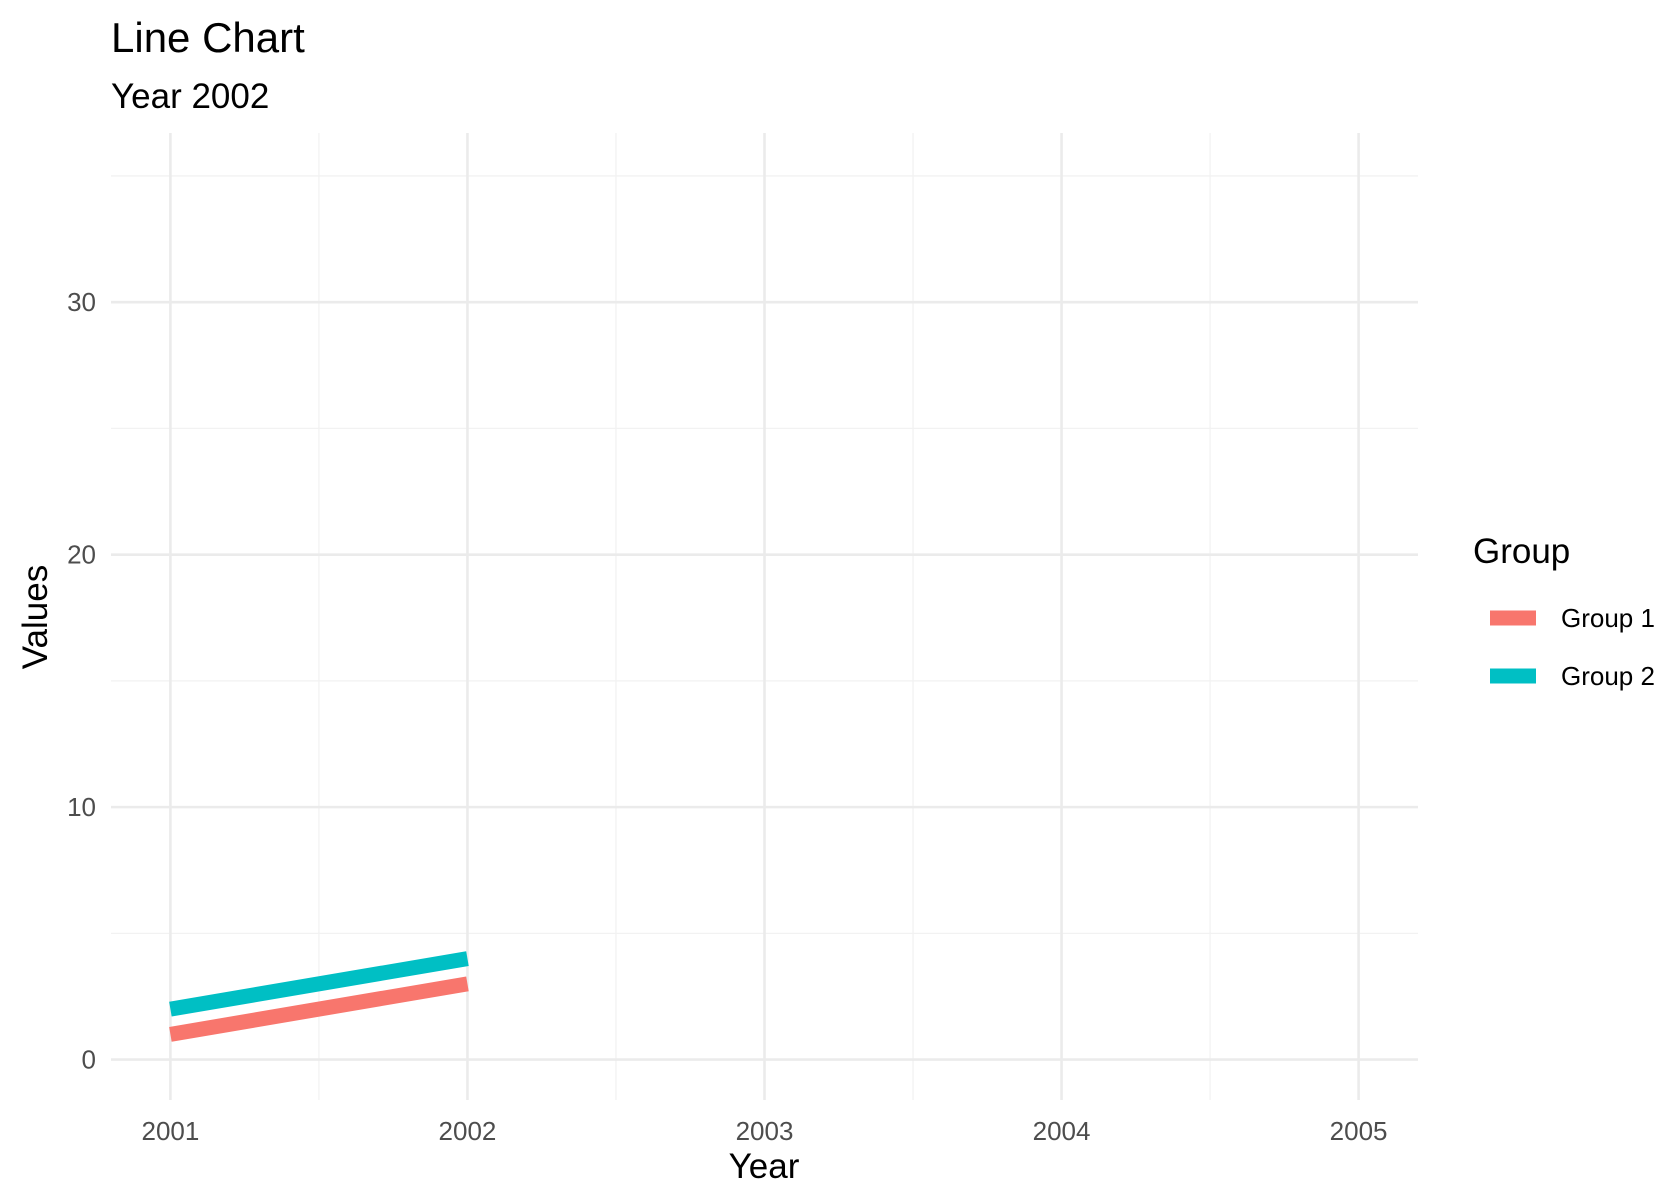 This screenshot has width=1680, height=1200. I want to click on legend-label-group-1: Group 1, so click(1608, 618).